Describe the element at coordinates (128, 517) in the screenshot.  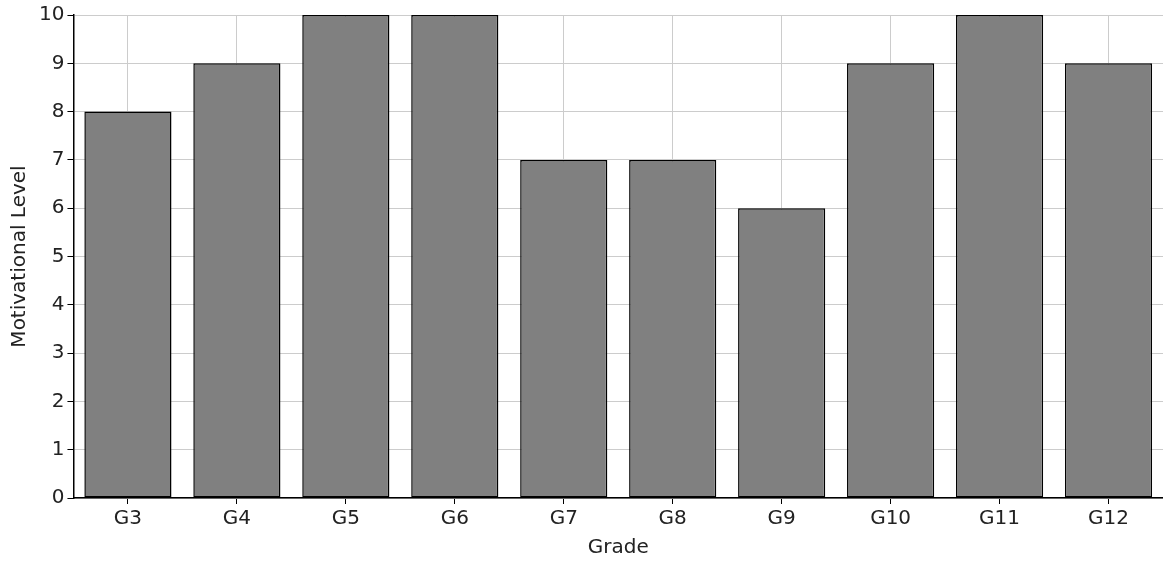
I see `x-tick-label: G3` at that location.